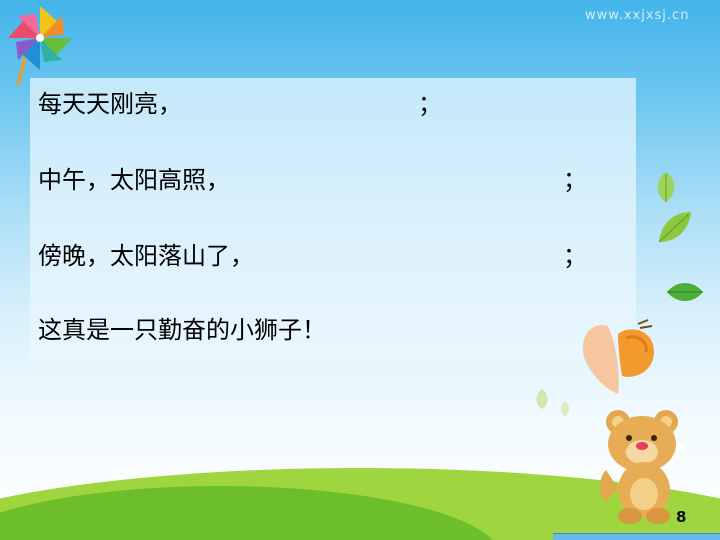 This screenshot has width=720, height=540. I want to click on sentence-conclusion: 这真是一只勤奋的小狮子！, so click(182, 330).